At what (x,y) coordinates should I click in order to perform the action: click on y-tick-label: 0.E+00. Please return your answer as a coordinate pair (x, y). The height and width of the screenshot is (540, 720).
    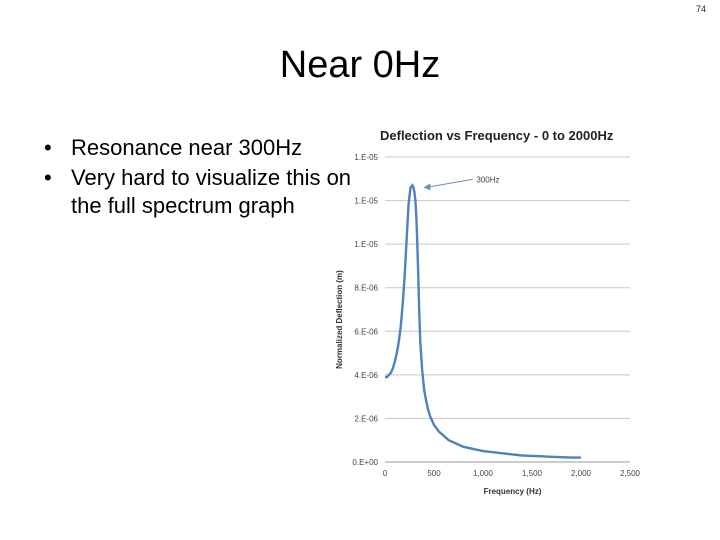
    Looking at the image, I should click on (365, 462).